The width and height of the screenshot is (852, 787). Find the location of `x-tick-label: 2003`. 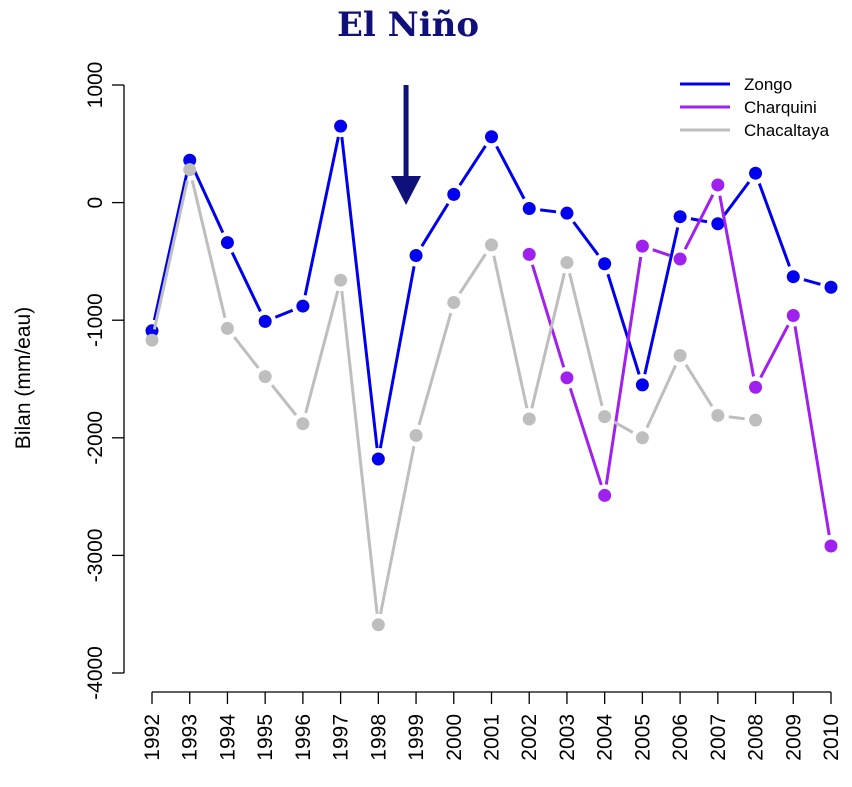

x-tick-label: 2003 is located at coordinates (567, 737).